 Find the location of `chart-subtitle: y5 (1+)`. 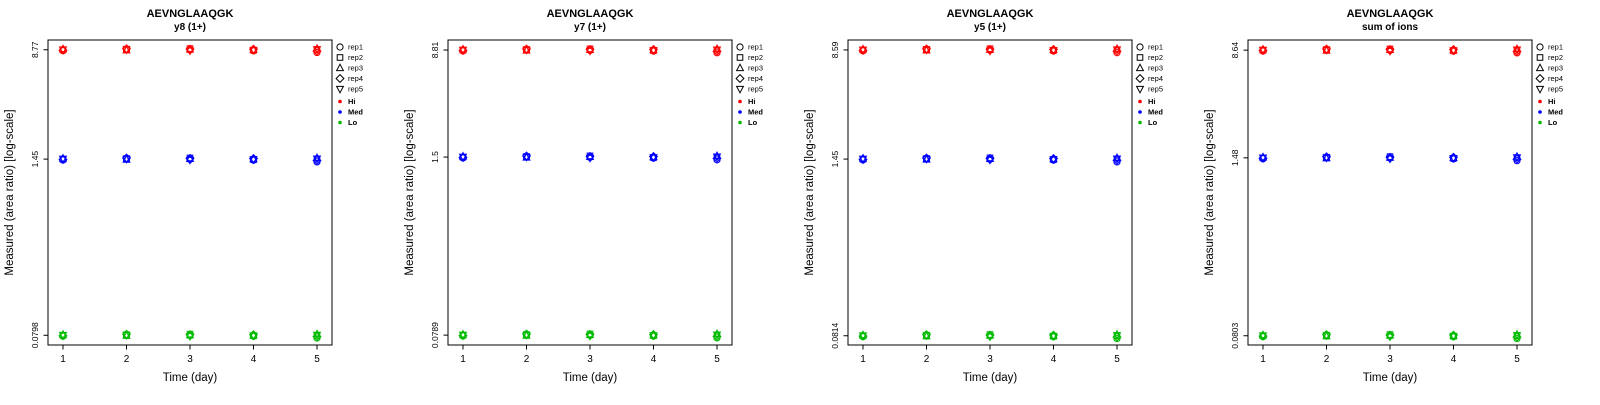

chart-subtitle: y5 (1+) is located at coordinates (990, 27).